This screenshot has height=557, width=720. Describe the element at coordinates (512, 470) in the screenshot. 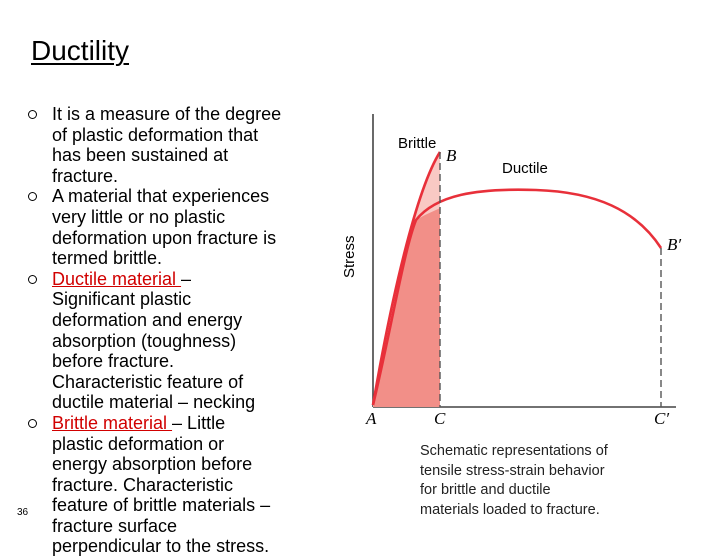

I see `caption-line: tensile stress-strain behavior` at that location.